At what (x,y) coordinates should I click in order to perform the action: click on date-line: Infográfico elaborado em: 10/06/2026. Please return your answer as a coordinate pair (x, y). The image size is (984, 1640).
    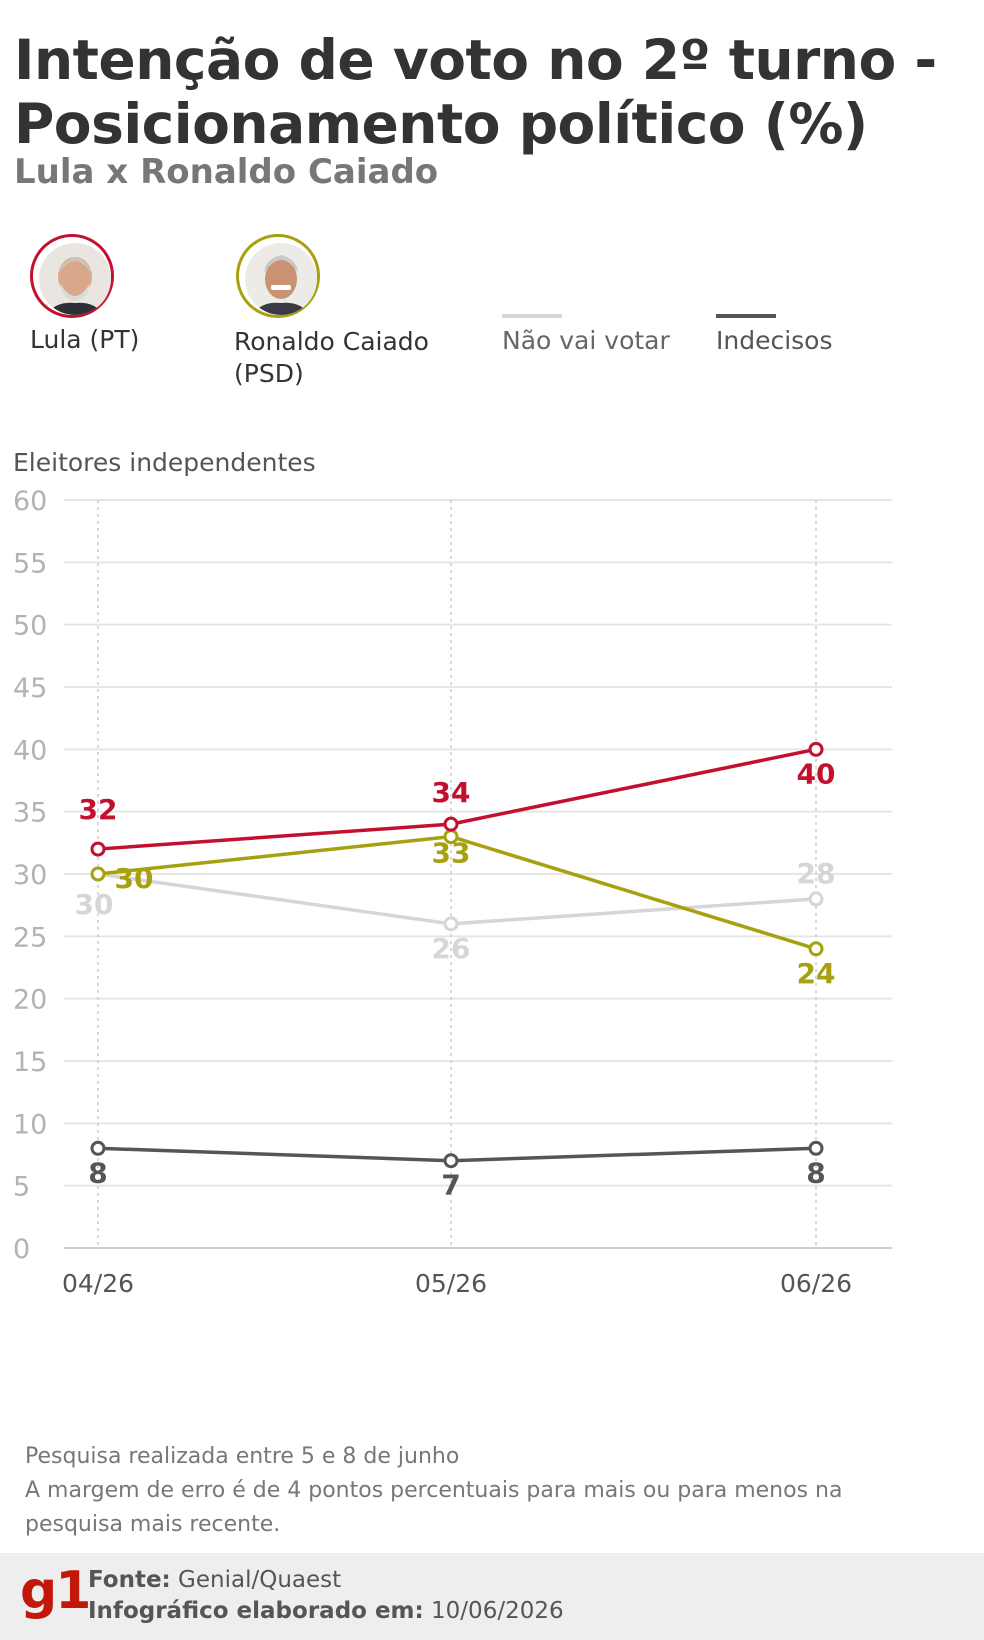
    Looking at the image, I should click on (326, 1611).